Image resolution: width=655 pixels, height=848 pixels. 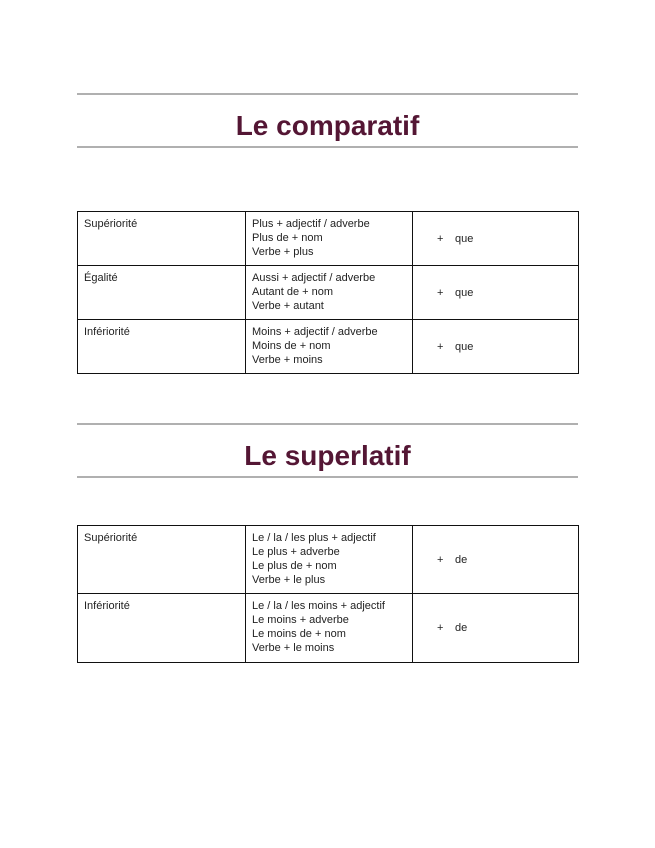 I want to click on form-line: Le / la / les moins + adjectif, so click(x=318, y=606).